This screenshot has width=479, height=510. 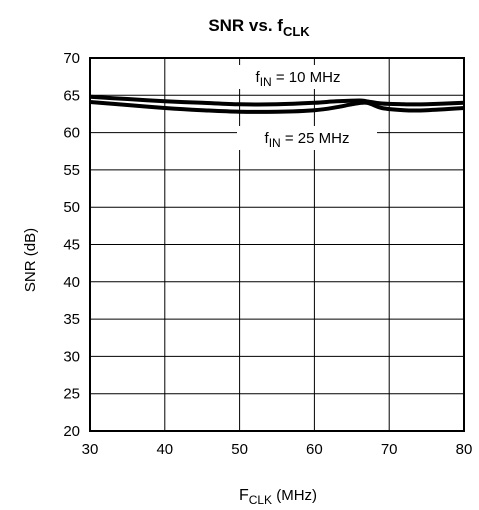 I want to click on x-axis-label: FCLK (MHz), so click(x=278, y=497).